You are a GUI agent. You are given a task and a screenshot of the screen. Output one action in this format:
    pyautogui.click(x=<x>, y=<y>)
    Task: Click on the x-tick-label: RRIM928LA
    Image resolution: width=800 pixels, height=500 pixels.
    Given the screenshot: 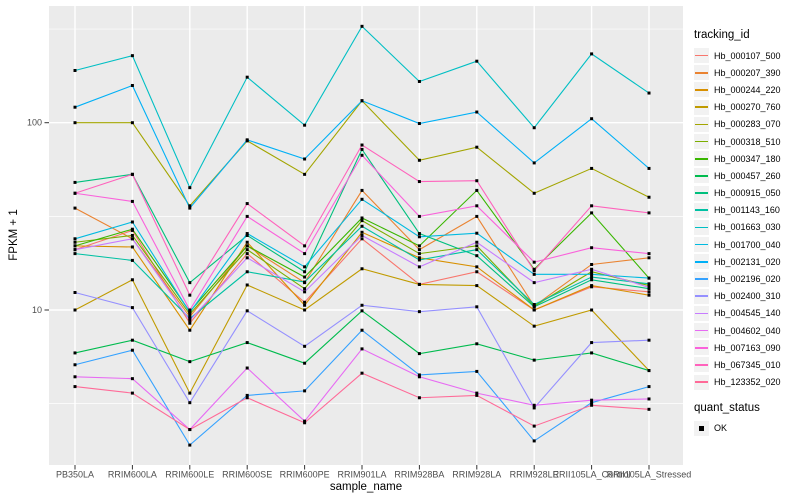 What is the action you would take?
    pyautogui.click(x=476, y=475)
    